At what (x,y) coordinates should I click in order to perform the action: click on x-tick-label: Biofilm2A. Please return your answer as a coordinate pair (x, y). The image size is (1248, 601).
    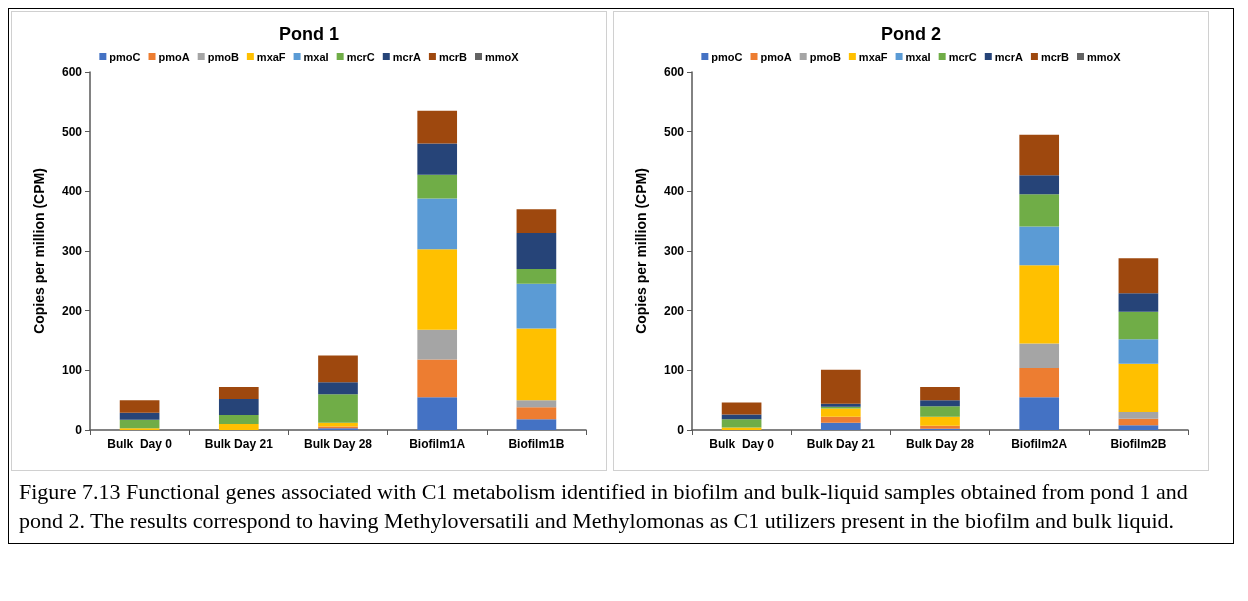
    Looking at the image, I should click on (1039, 444).